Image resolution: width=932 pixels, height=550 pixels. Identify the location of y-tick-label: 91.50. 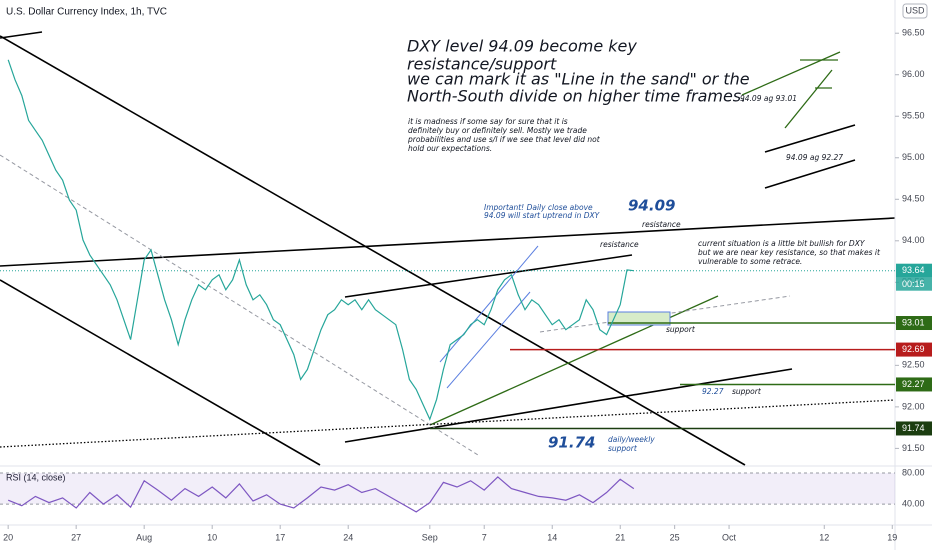
(913, 448).